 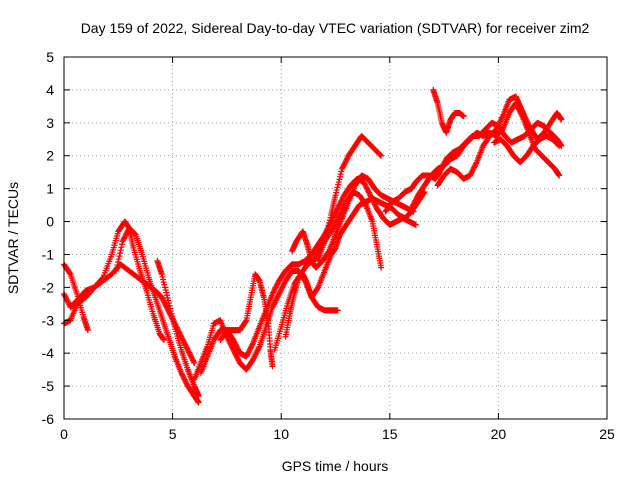 I want to click on y-tick-label: 4, so click(x=50, y=90).